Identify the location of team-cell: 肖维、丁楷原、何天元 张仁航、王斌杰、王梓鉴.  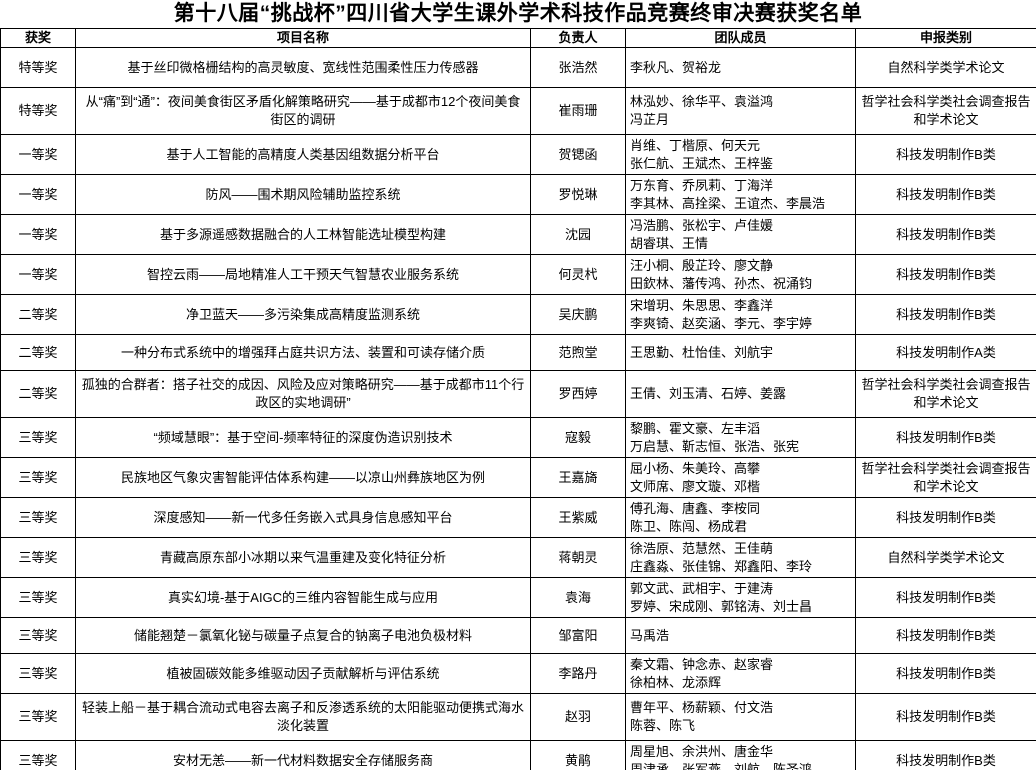
(740, 155).